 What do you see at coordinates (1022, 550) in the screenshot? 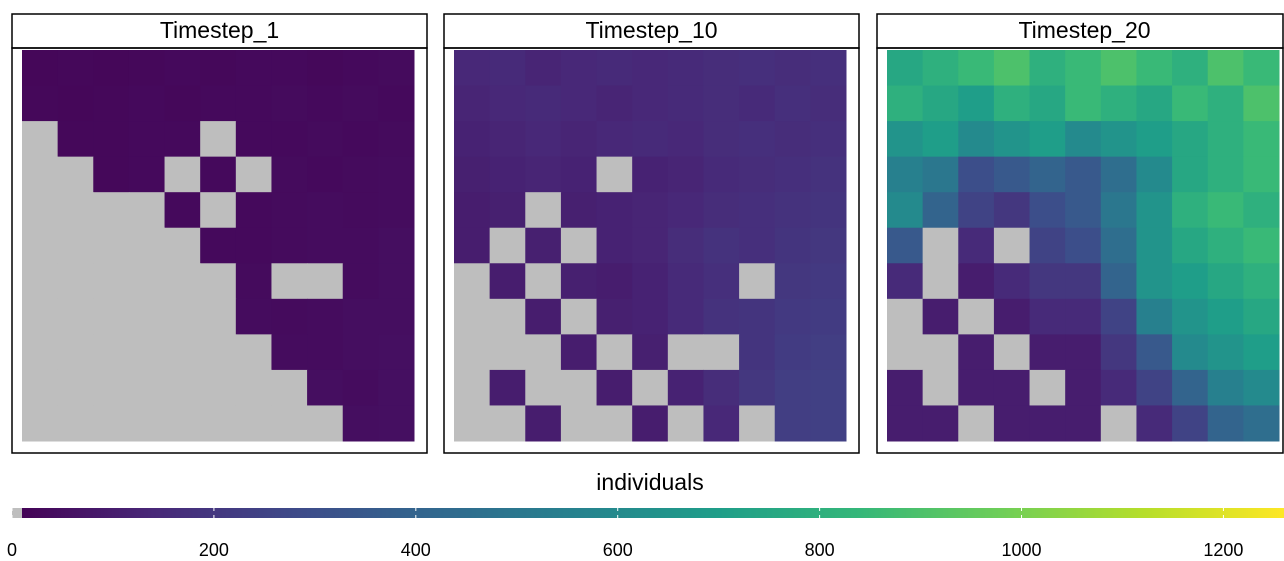
I see `colorbar-tick-label: 1000` at bounding box center [1022, 550].